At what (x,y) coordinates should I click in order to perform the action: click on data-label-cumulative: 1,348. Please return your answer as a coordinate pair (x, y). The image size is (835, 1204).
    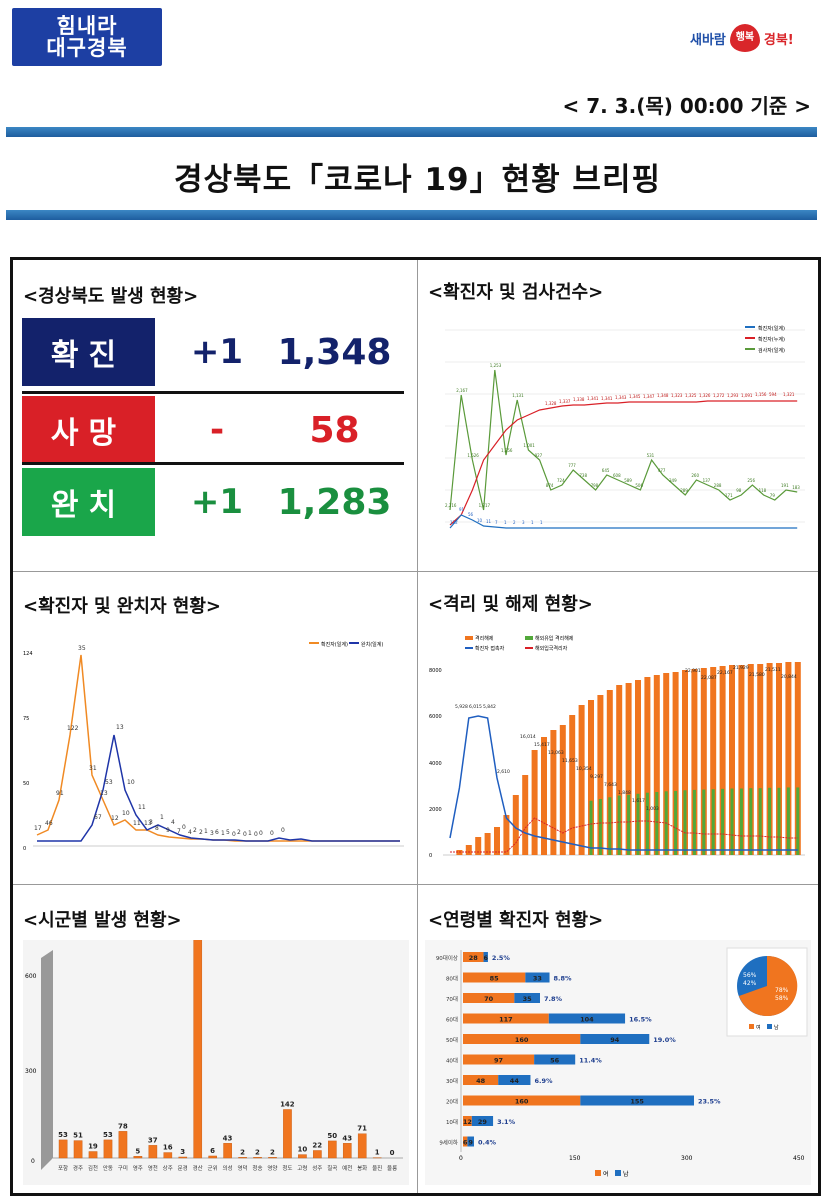
    Looking at the image, I should click on (663, 395).